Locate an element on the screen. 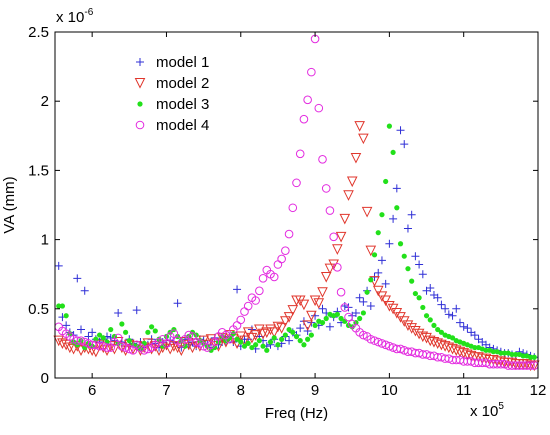  x-tick-label: 9 is located at coordinates (315, 390).